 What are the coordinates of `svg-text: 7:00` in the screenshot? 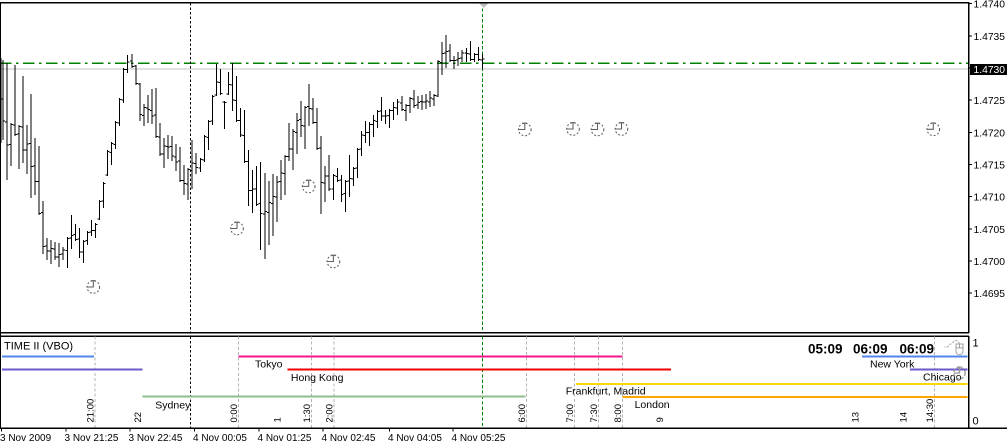 It's located at (570, 413).